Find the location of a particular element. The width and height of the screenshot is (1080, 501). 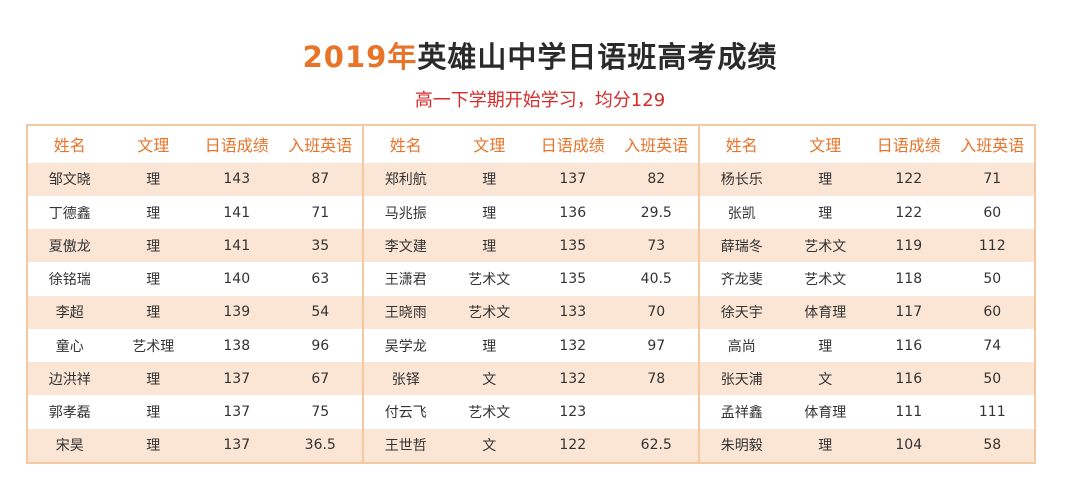

cell-english-entry: 54 is located at coordinates (320, 312).